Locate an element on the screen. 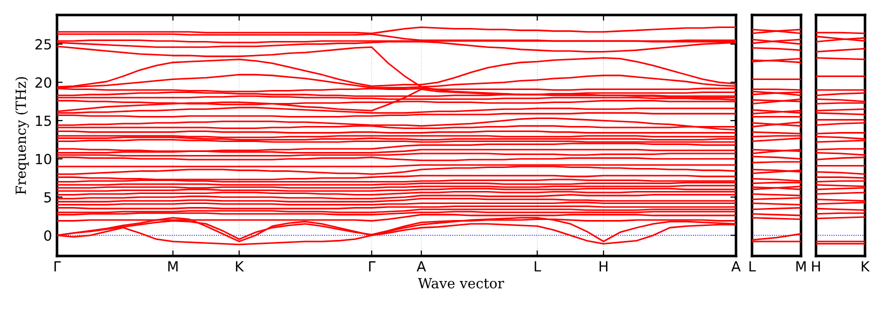 Image resolution: width=886 pixels, height=310 pixels. y-tick-label: 25 is located at coordinates (43, 44).